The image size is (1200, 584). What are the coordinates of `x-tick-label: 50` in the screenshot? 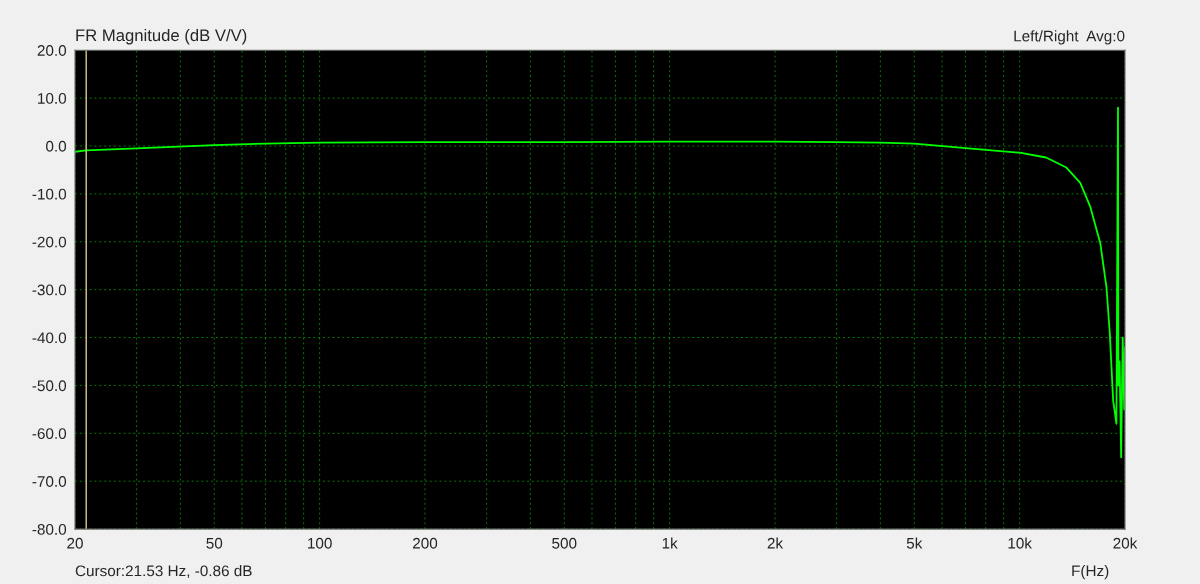 It's located at (214, 543).